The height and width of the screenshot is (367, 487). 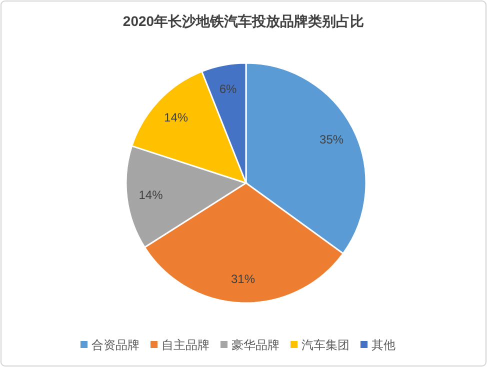 I want to click on legend-label: 自主品牌, so click(x=186, y=345).